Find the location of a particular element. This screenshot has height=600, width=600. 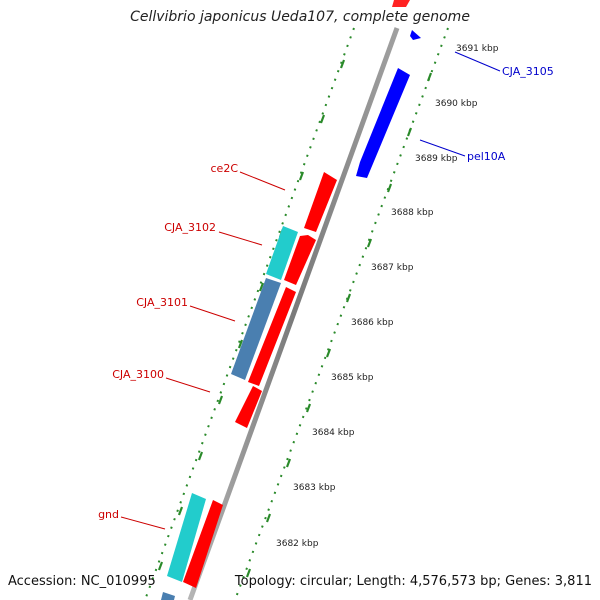

gene-label-cja-3100: CJA_3100 is located at coordinates (138, 374).